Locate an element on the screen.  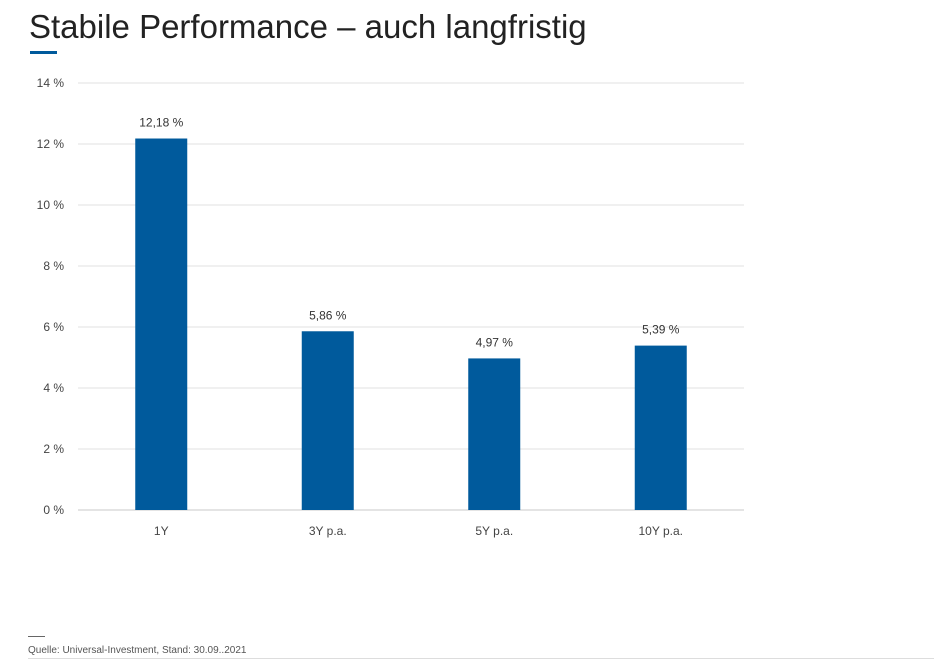
value-label: 4,97 % is located at coordinates (495, 342).